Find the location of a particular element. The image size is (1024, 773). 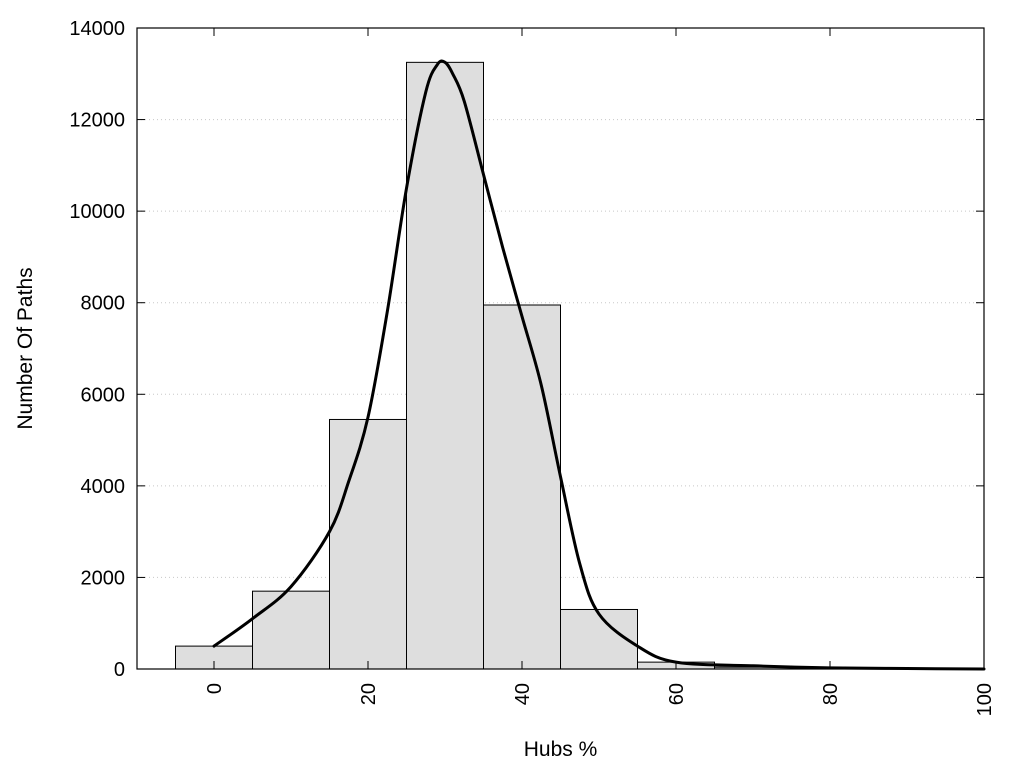

y-tick-label: 8000 is located at coordinates (103, 304).